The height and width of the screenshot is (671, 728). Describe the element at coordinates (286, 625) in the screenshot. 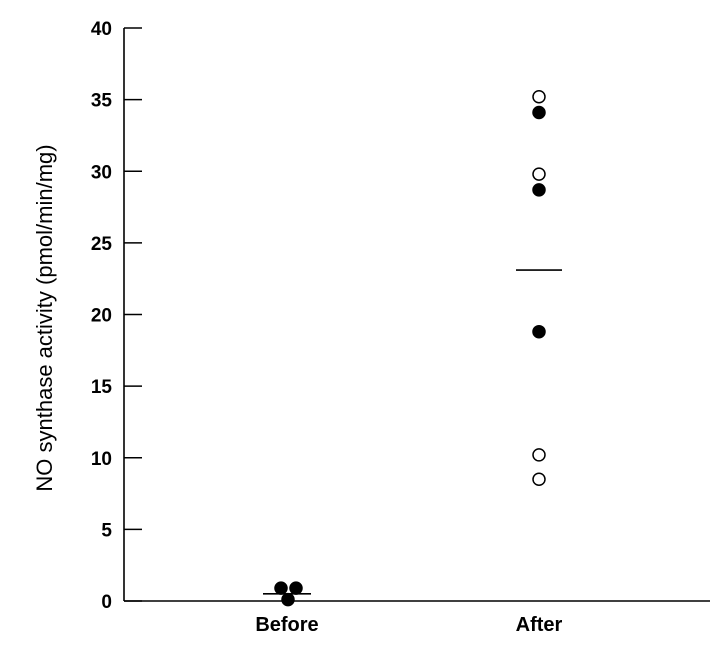

I see `x-category-label: Before` at that location.